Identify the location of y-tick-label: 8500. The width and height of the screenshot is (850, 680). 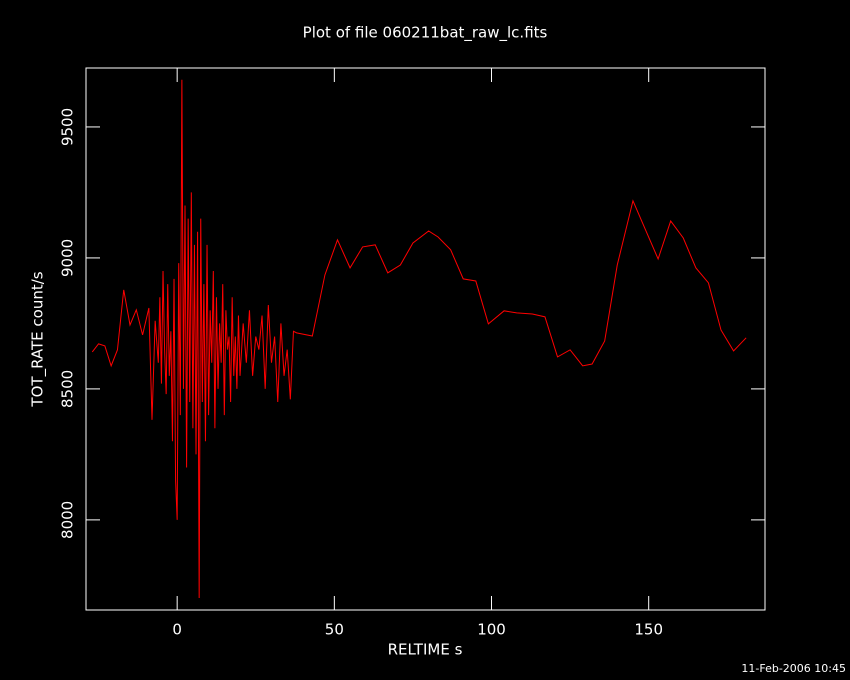
(68, 389).